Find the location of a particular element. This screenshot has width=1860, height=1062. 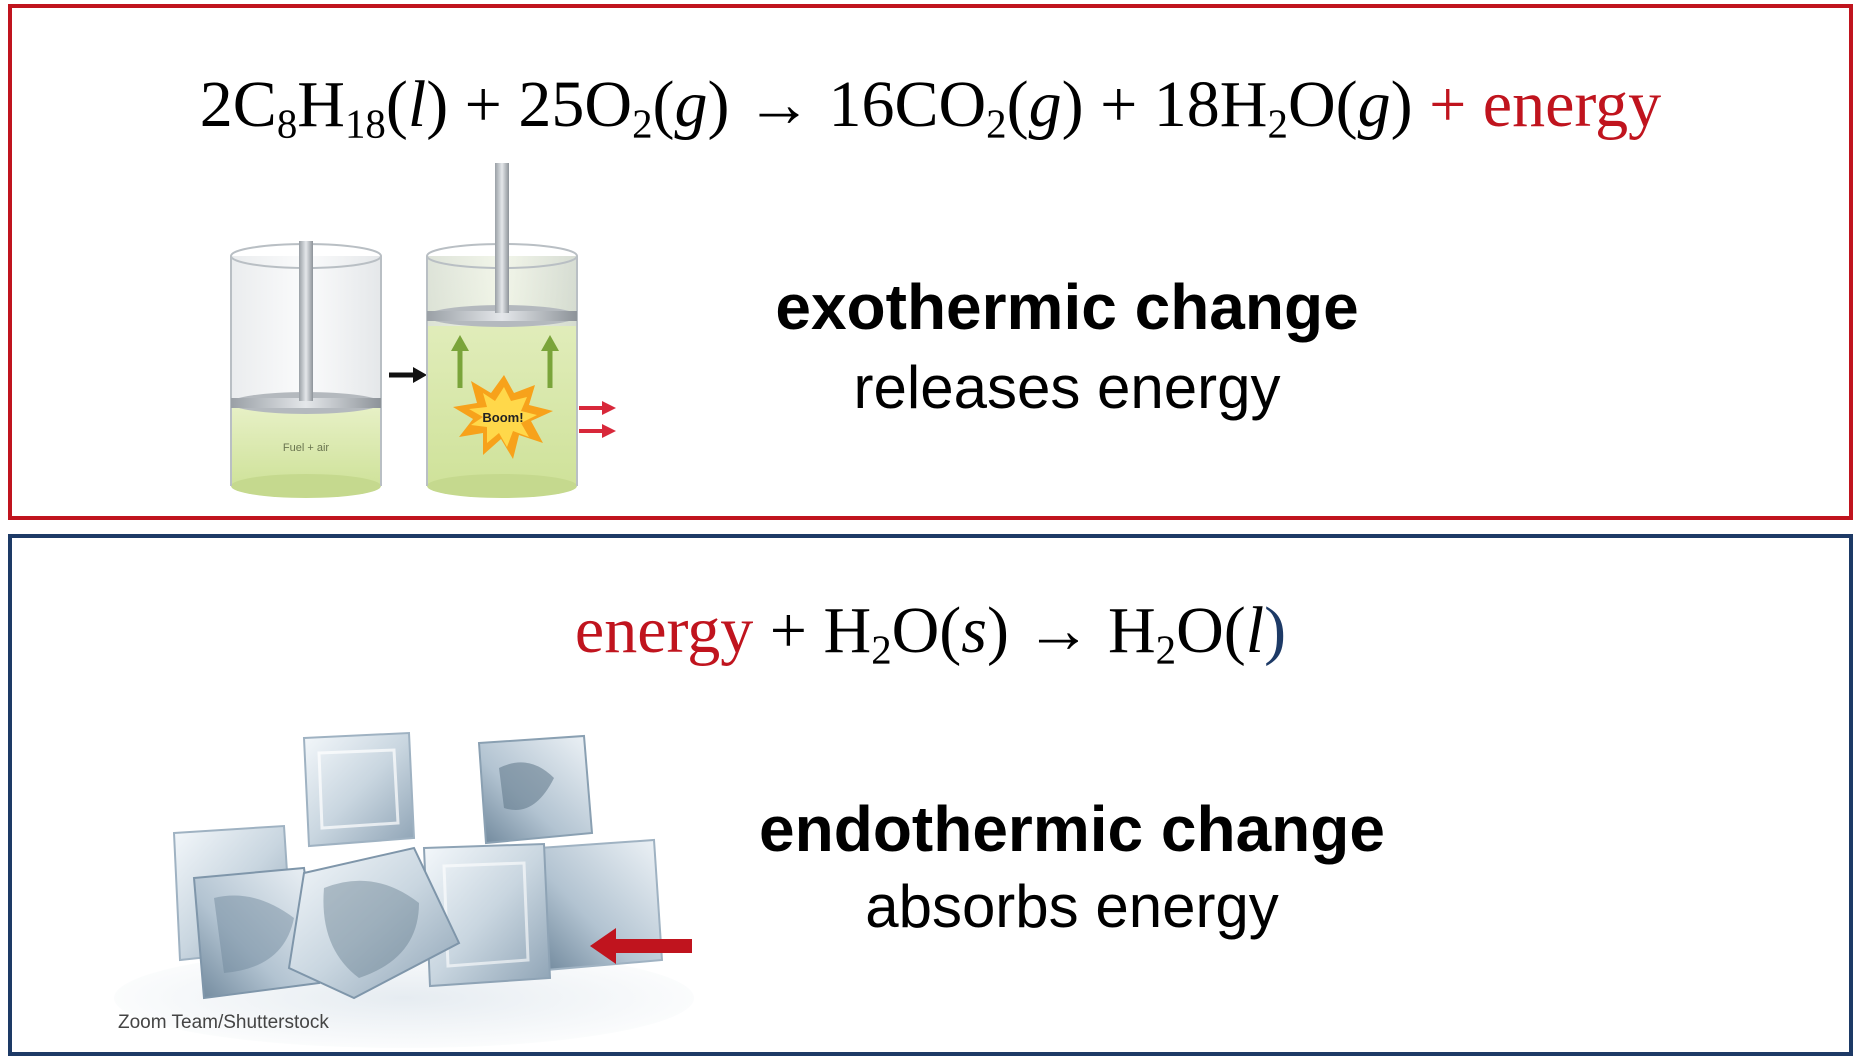

ice-cubes-photo is located at coordinates (404, 889).